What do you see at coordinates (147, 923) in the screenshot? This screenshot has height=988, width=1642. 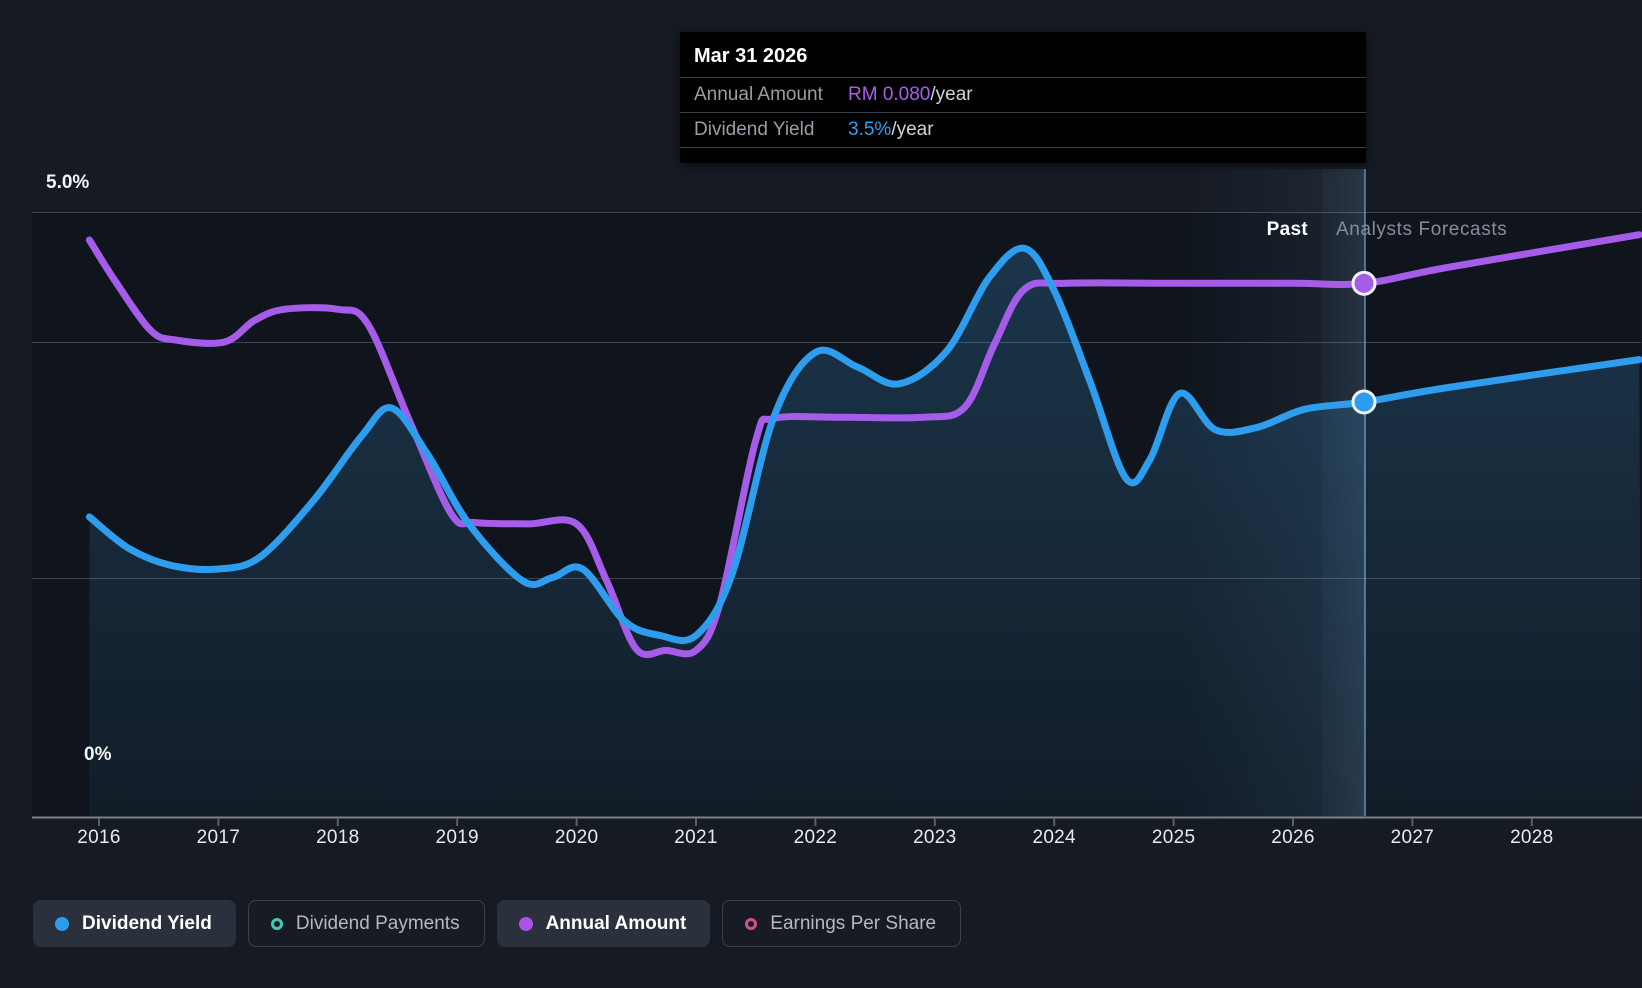 I see `legend-label: Dividend Yield` at bounding box center [147, 923].